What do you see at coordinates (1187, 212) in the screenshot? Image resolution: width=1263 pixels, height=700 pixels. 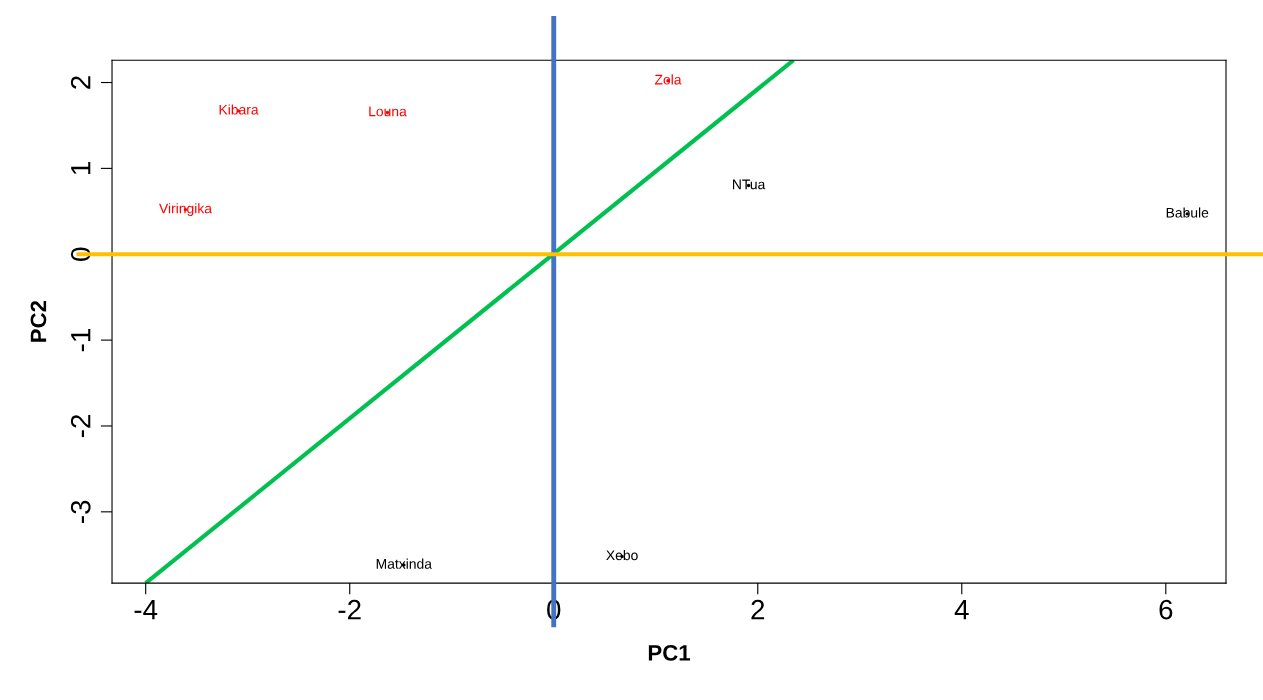 I see `data-label: Babule` at bounding box center [1187, 212].